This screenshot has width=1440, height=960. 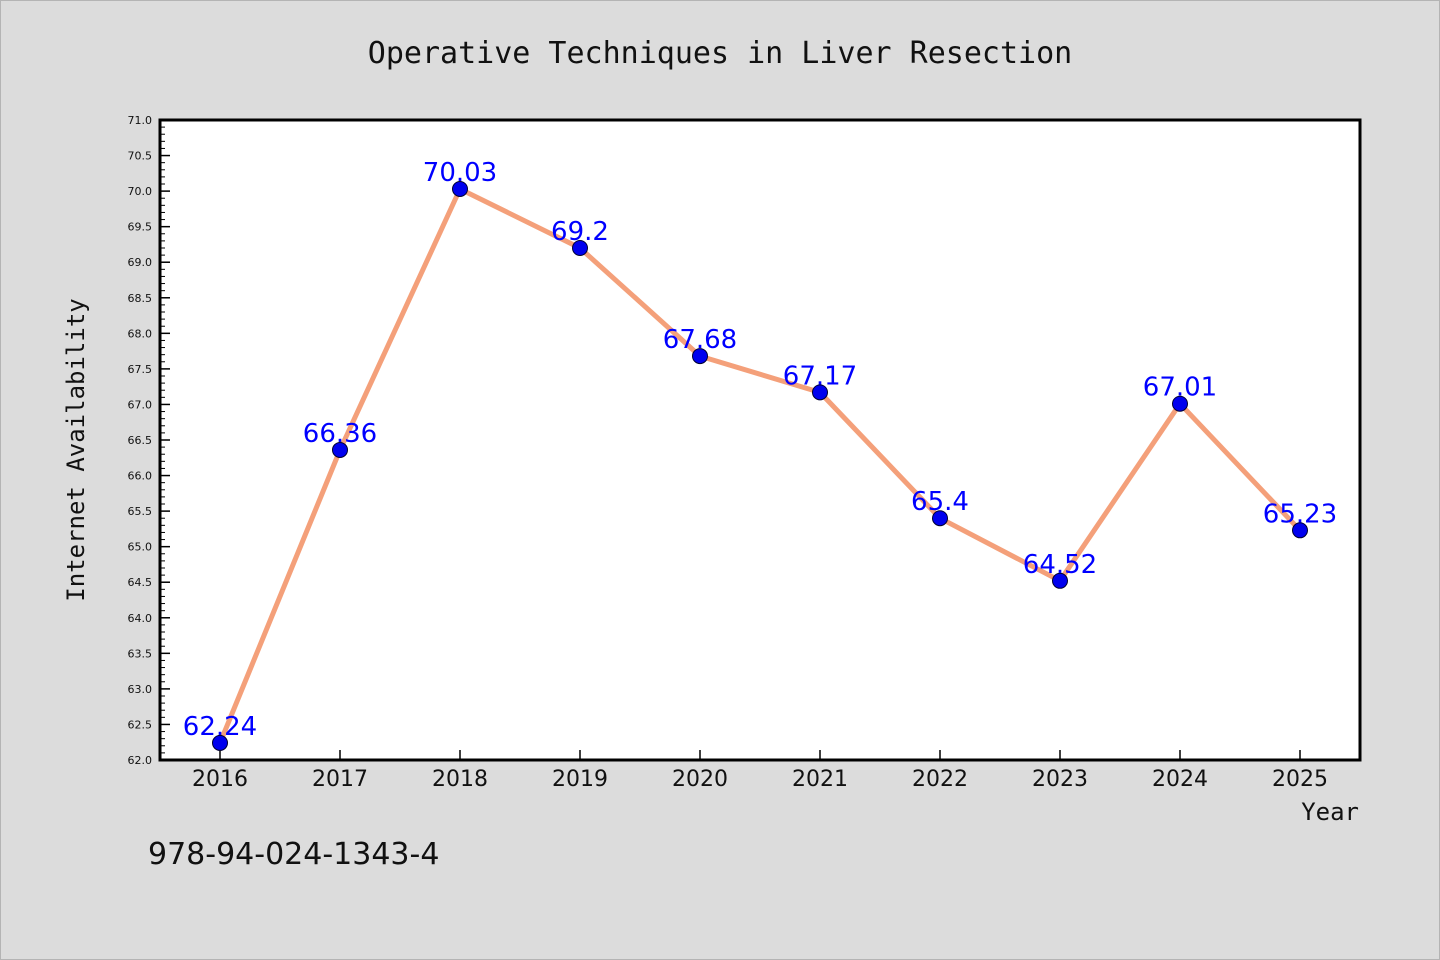 I want to click on y-tick-label: 66.0, so click(x=140, y=476).